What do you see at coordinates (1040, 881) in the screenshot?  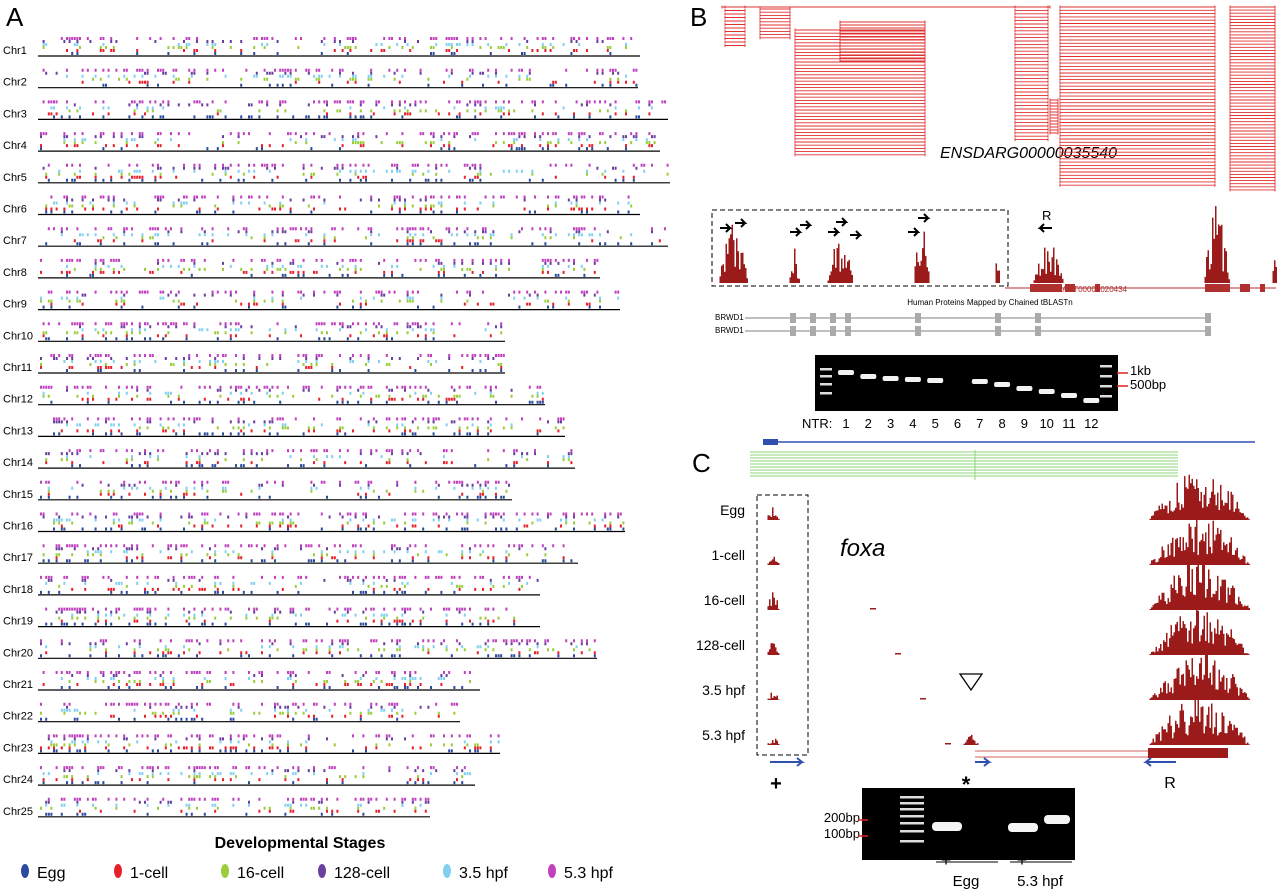 I see `gel-group: 5.3 hpf` at bounding box center [1040, 881].